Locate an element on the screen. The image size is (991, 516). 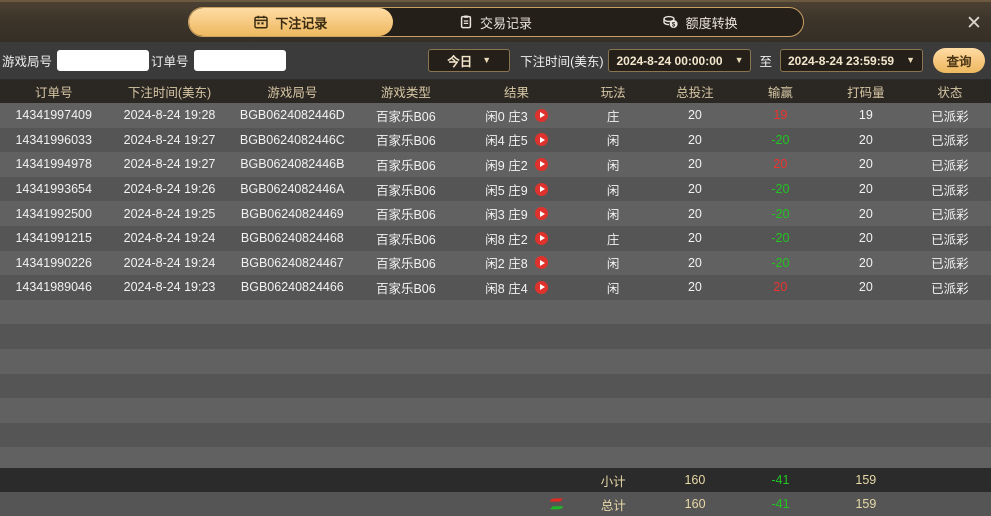
game-round-label: 游戏局号 is located at coordinates (27, 62).